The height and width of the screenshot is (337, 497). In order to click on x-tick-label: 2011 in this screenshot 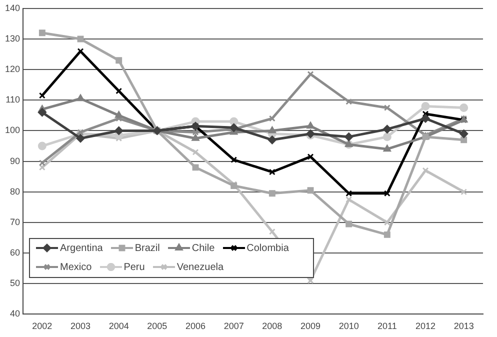, I will do `click(387, 326)`.